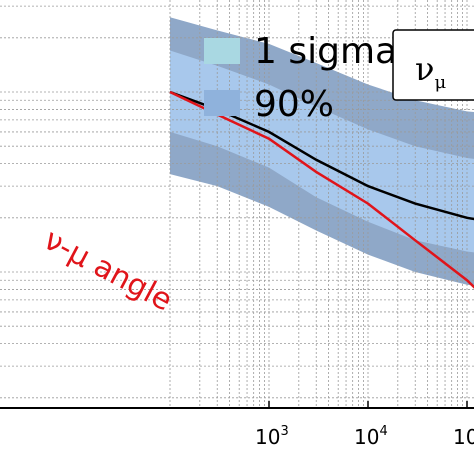  What do you see at coordinates (108, 270) in the screenshot?
I see `angle-annotation: ν-μ angle` at bounding box center [108, 270].